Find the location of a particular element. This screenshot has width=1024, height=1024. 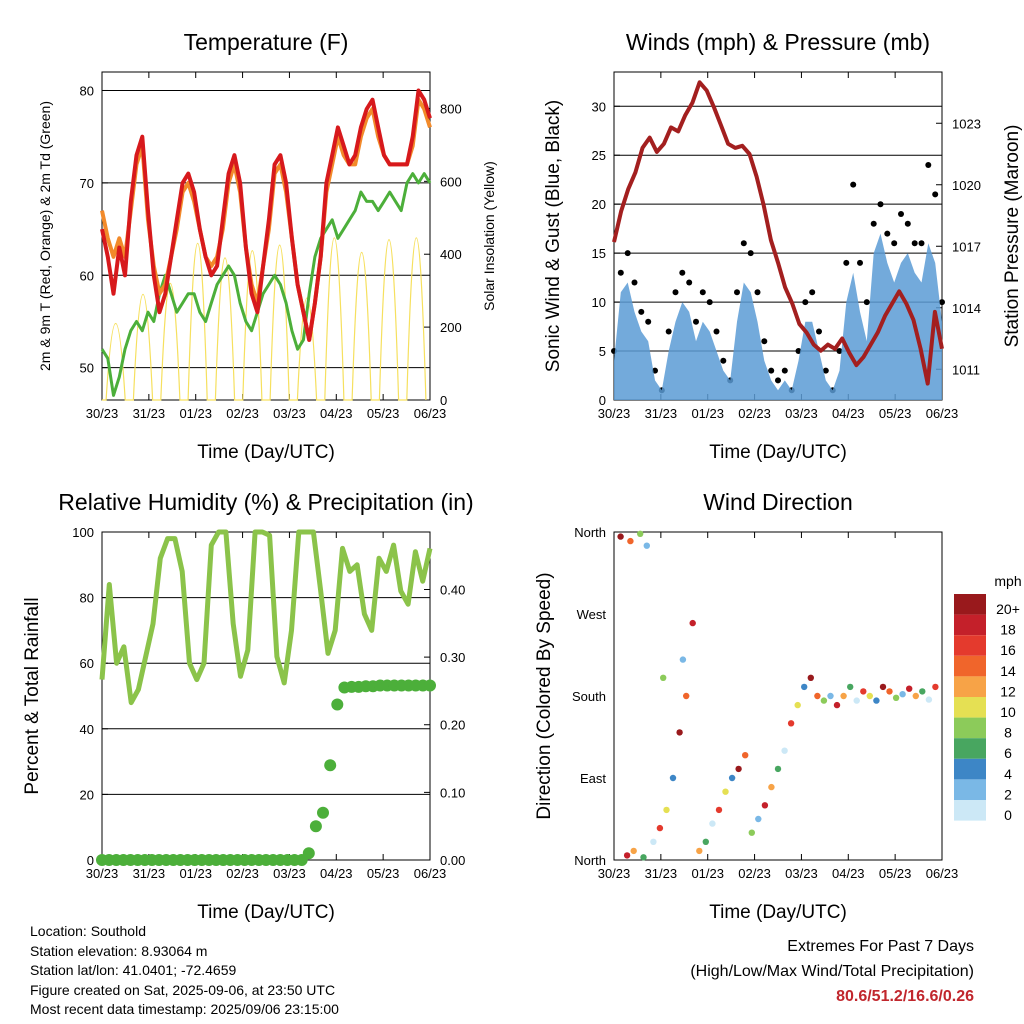

x-tick-label: 01/23 is located at coordinates (707, 873).